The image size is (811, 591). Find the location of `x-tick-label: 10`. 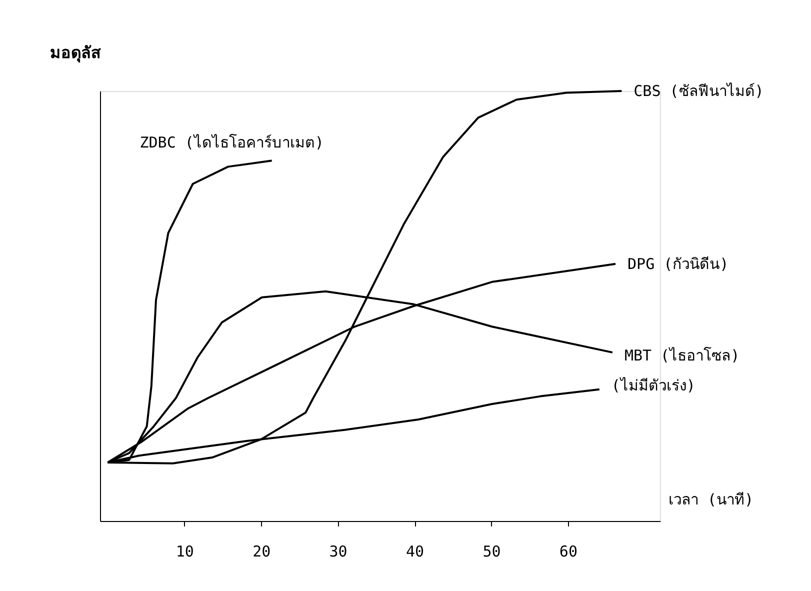

x-tick-label: 10 is located at coordinates (185, 551).